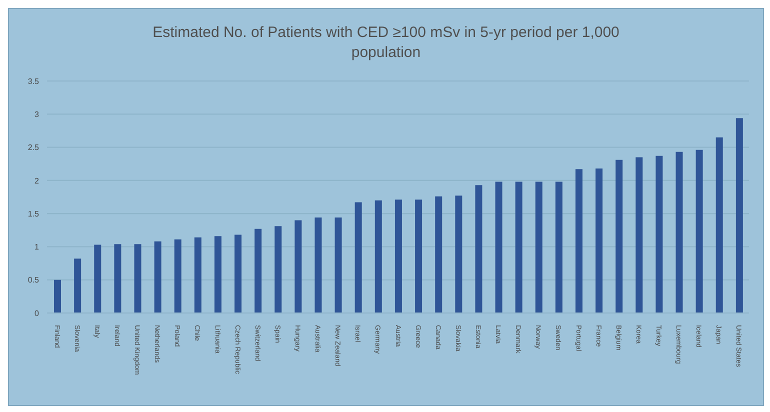  I want to click on y-tick-label: 1, so click(37, 247).